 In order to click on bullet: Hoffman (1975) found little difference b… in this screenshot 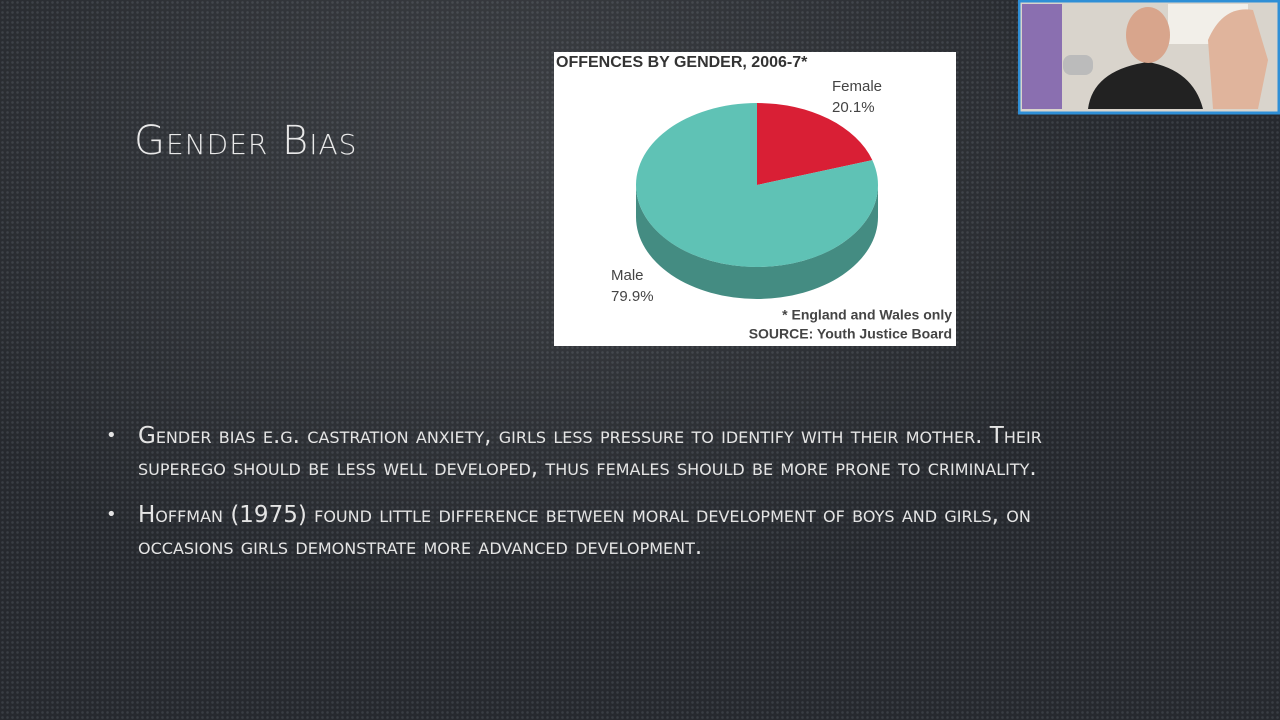, I will do `click(616, 531)`.